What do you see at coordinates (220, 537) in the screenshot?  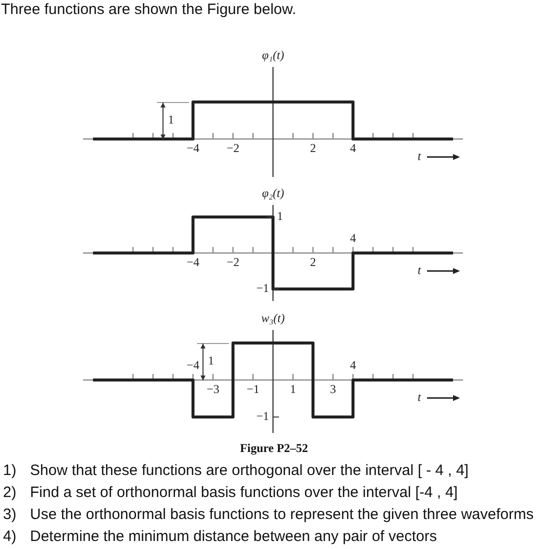 I see `text: 4) Determine the minimum distance between any pair of vectors` at bounding box center [220, 537].